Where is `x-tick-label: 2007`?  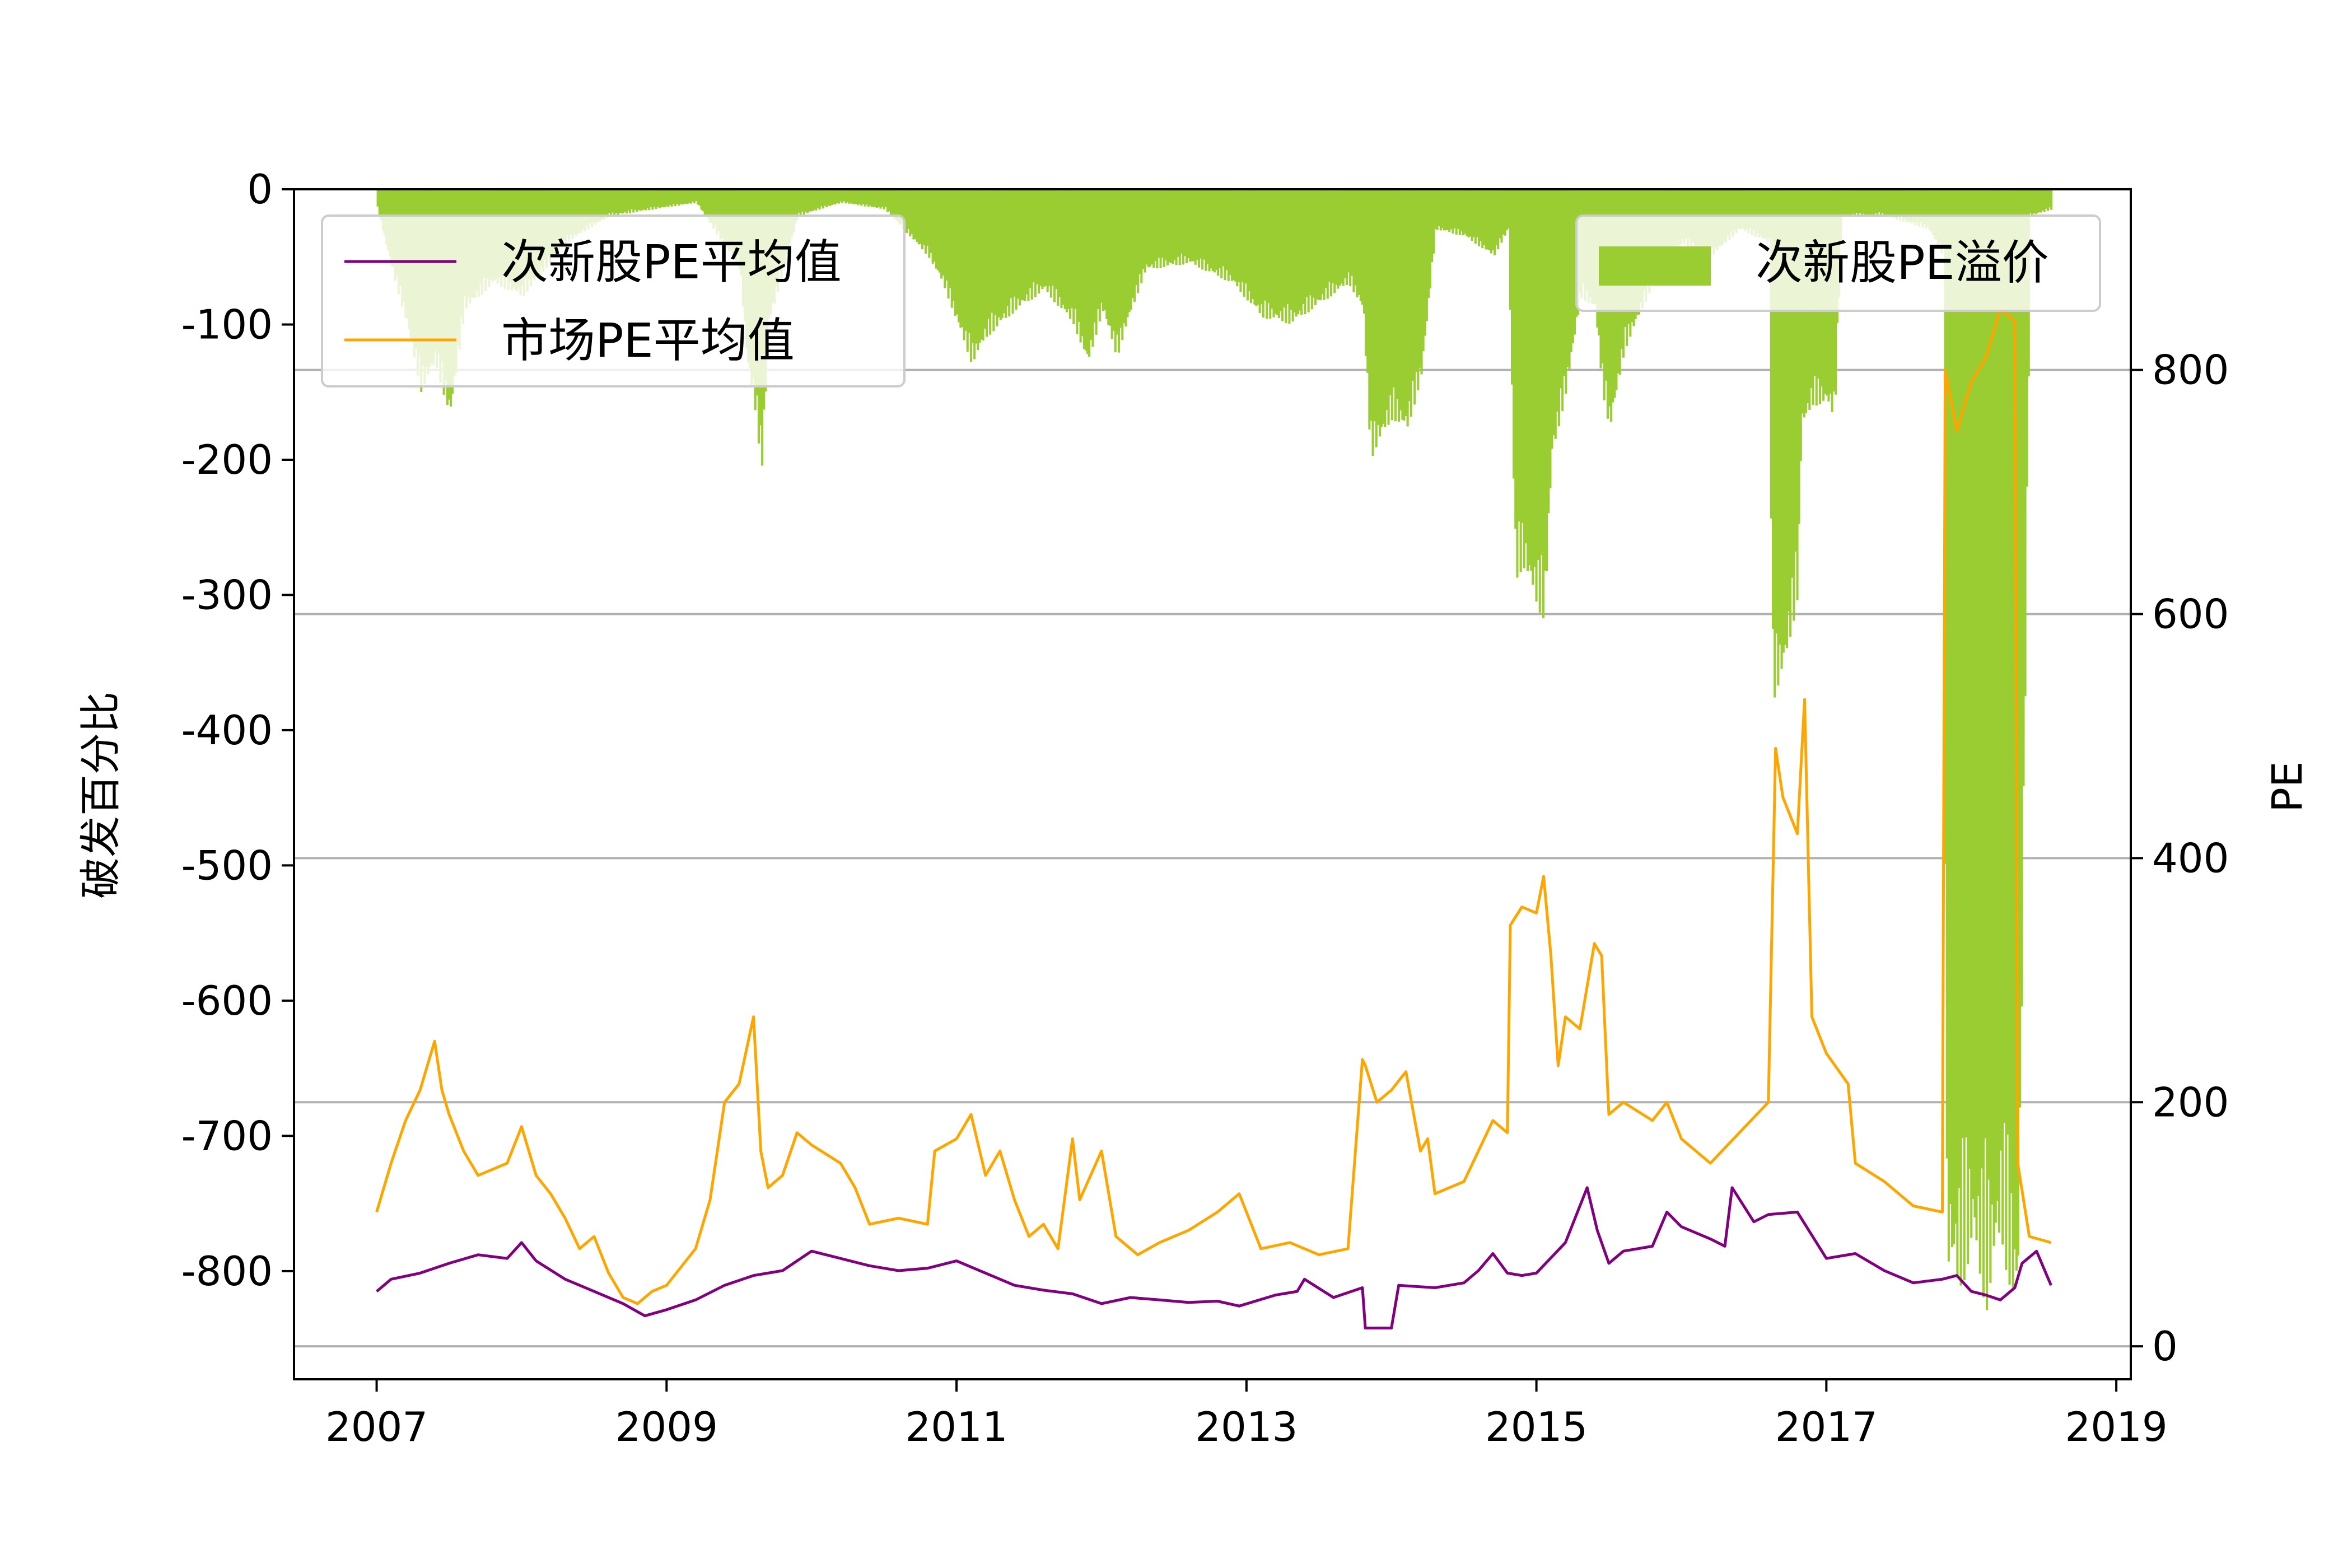
x-tick-label: 2007 is located at coordinates (376, 1427).